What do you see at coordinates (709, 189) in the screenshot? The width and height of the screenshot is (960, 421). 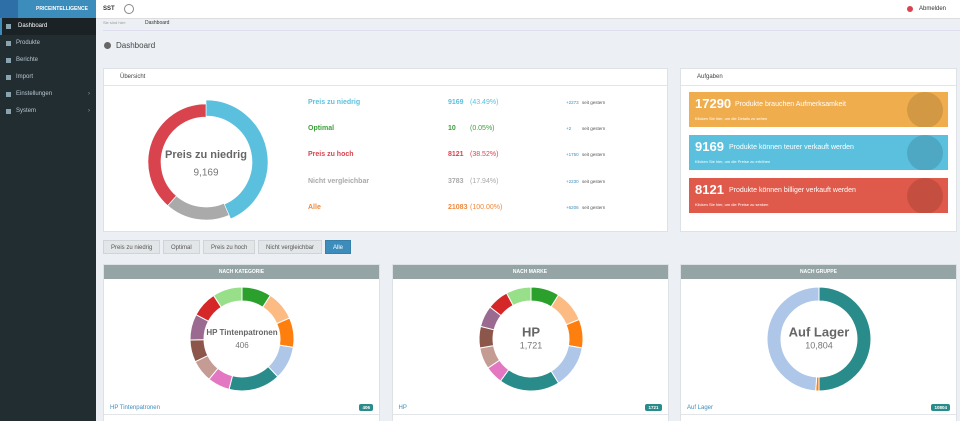 I see `task-number: 8121` at bounding box center [709, 189].